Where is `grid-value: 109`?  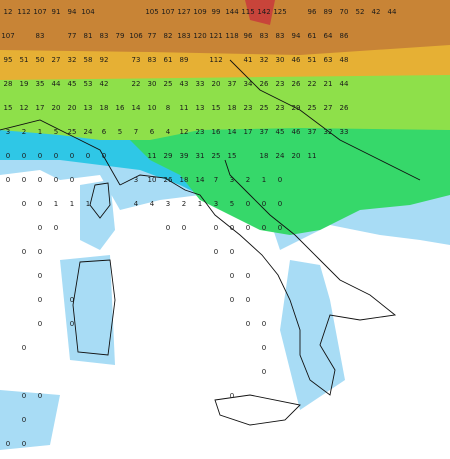
grid-value: 109 is located at coordinates (199, 12).